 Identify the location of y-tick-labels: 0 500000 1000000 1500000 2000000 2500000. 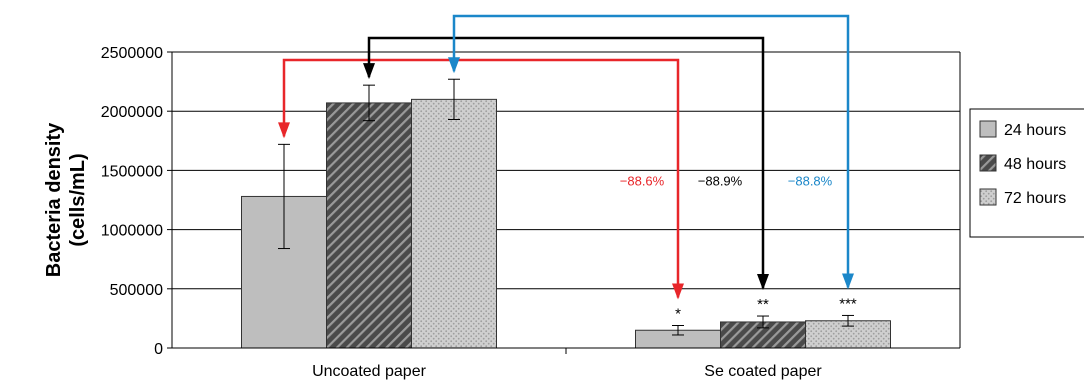
(132, 201).